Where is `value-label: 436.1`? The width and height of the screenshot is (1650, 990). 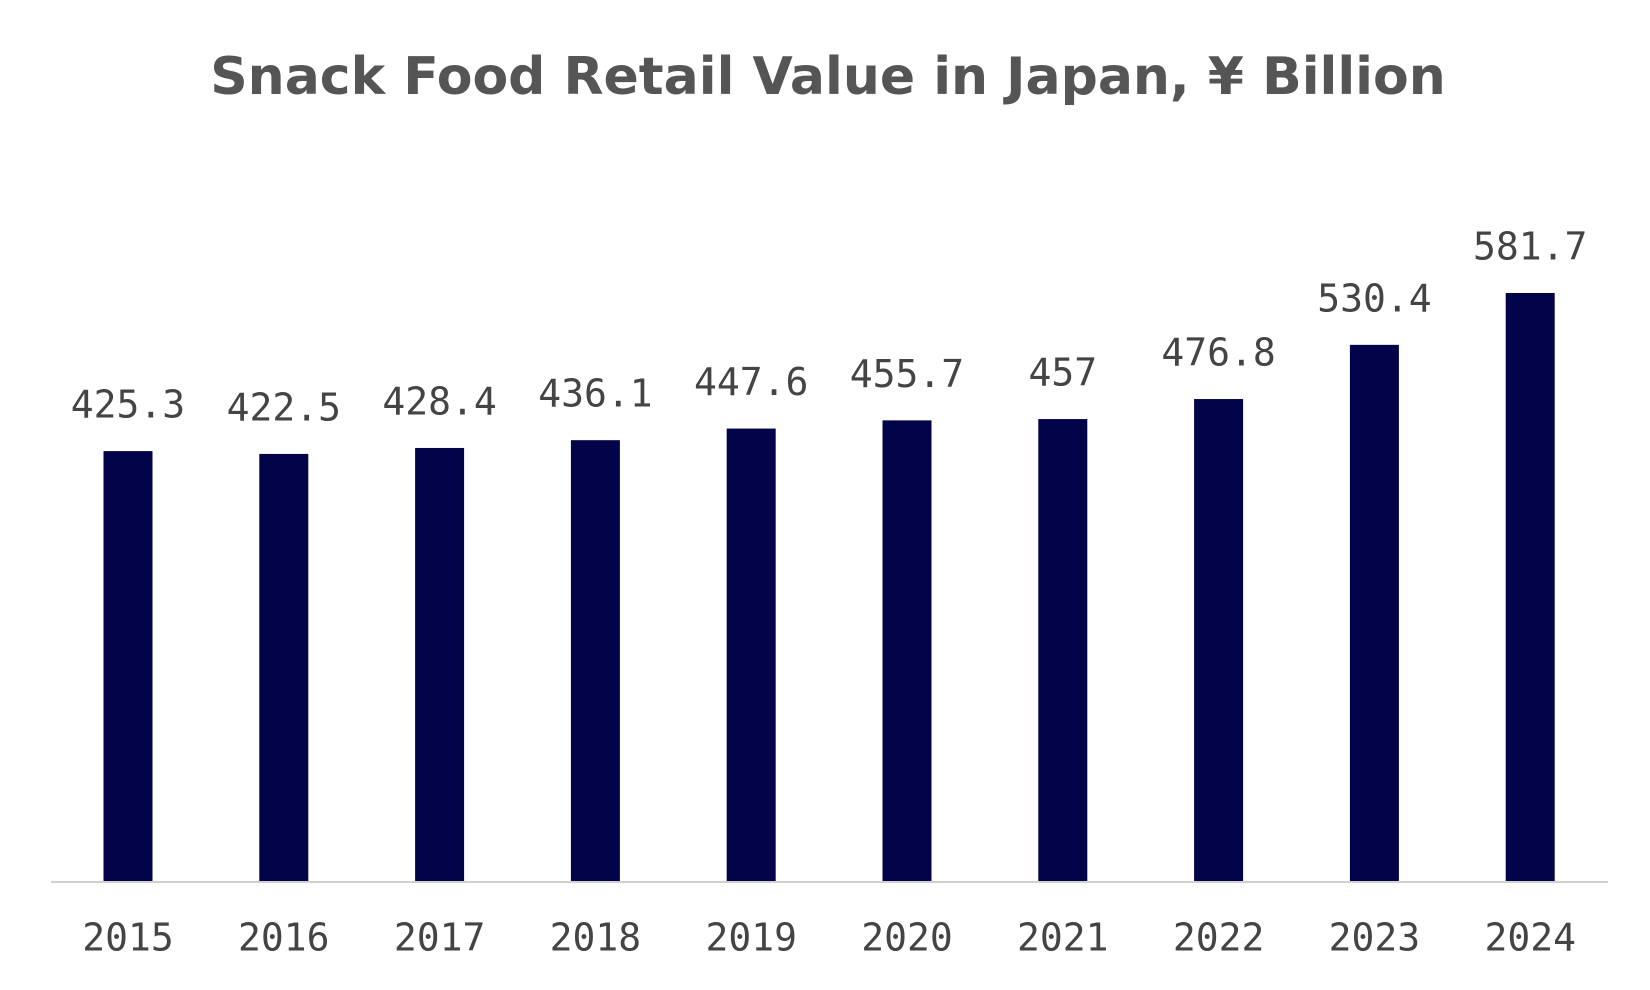 value-label: 436.1 is located at coordinates (595, 394).